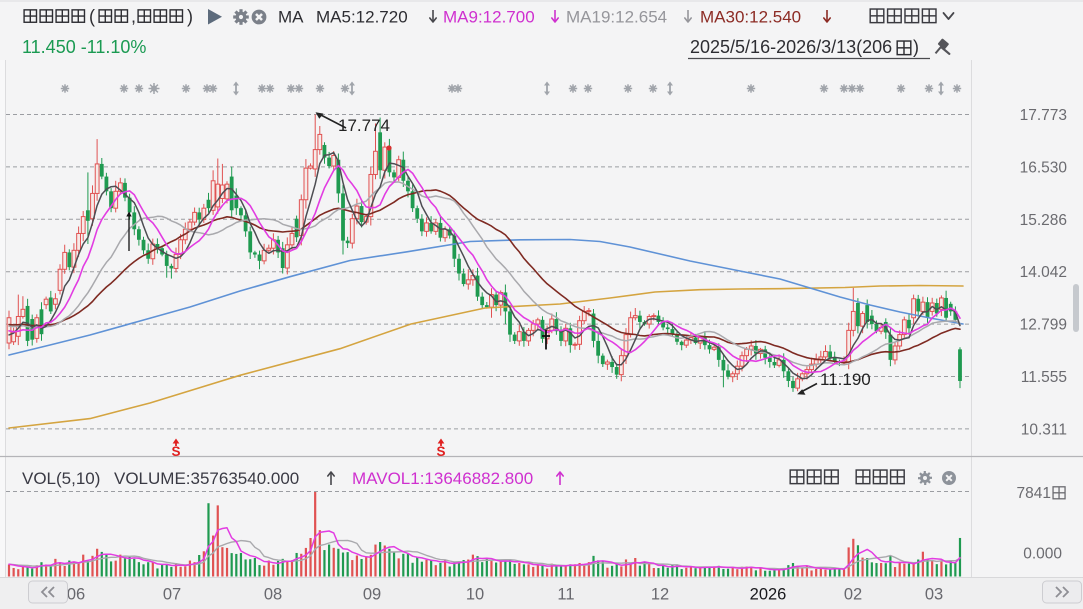 Image resolution: width=1083 pixels, height=609 pixels. I want to click on svg-text: VOLUME:35763540.000, so click(206, 478).